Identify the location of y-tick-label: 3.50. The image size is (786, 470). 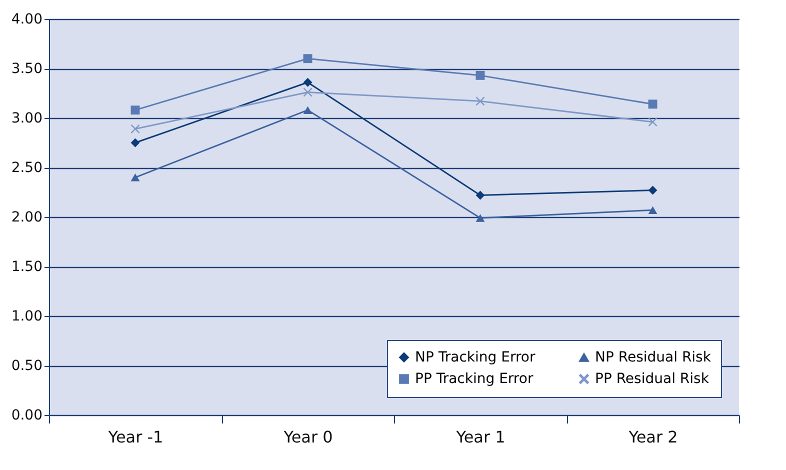
(26, 69).